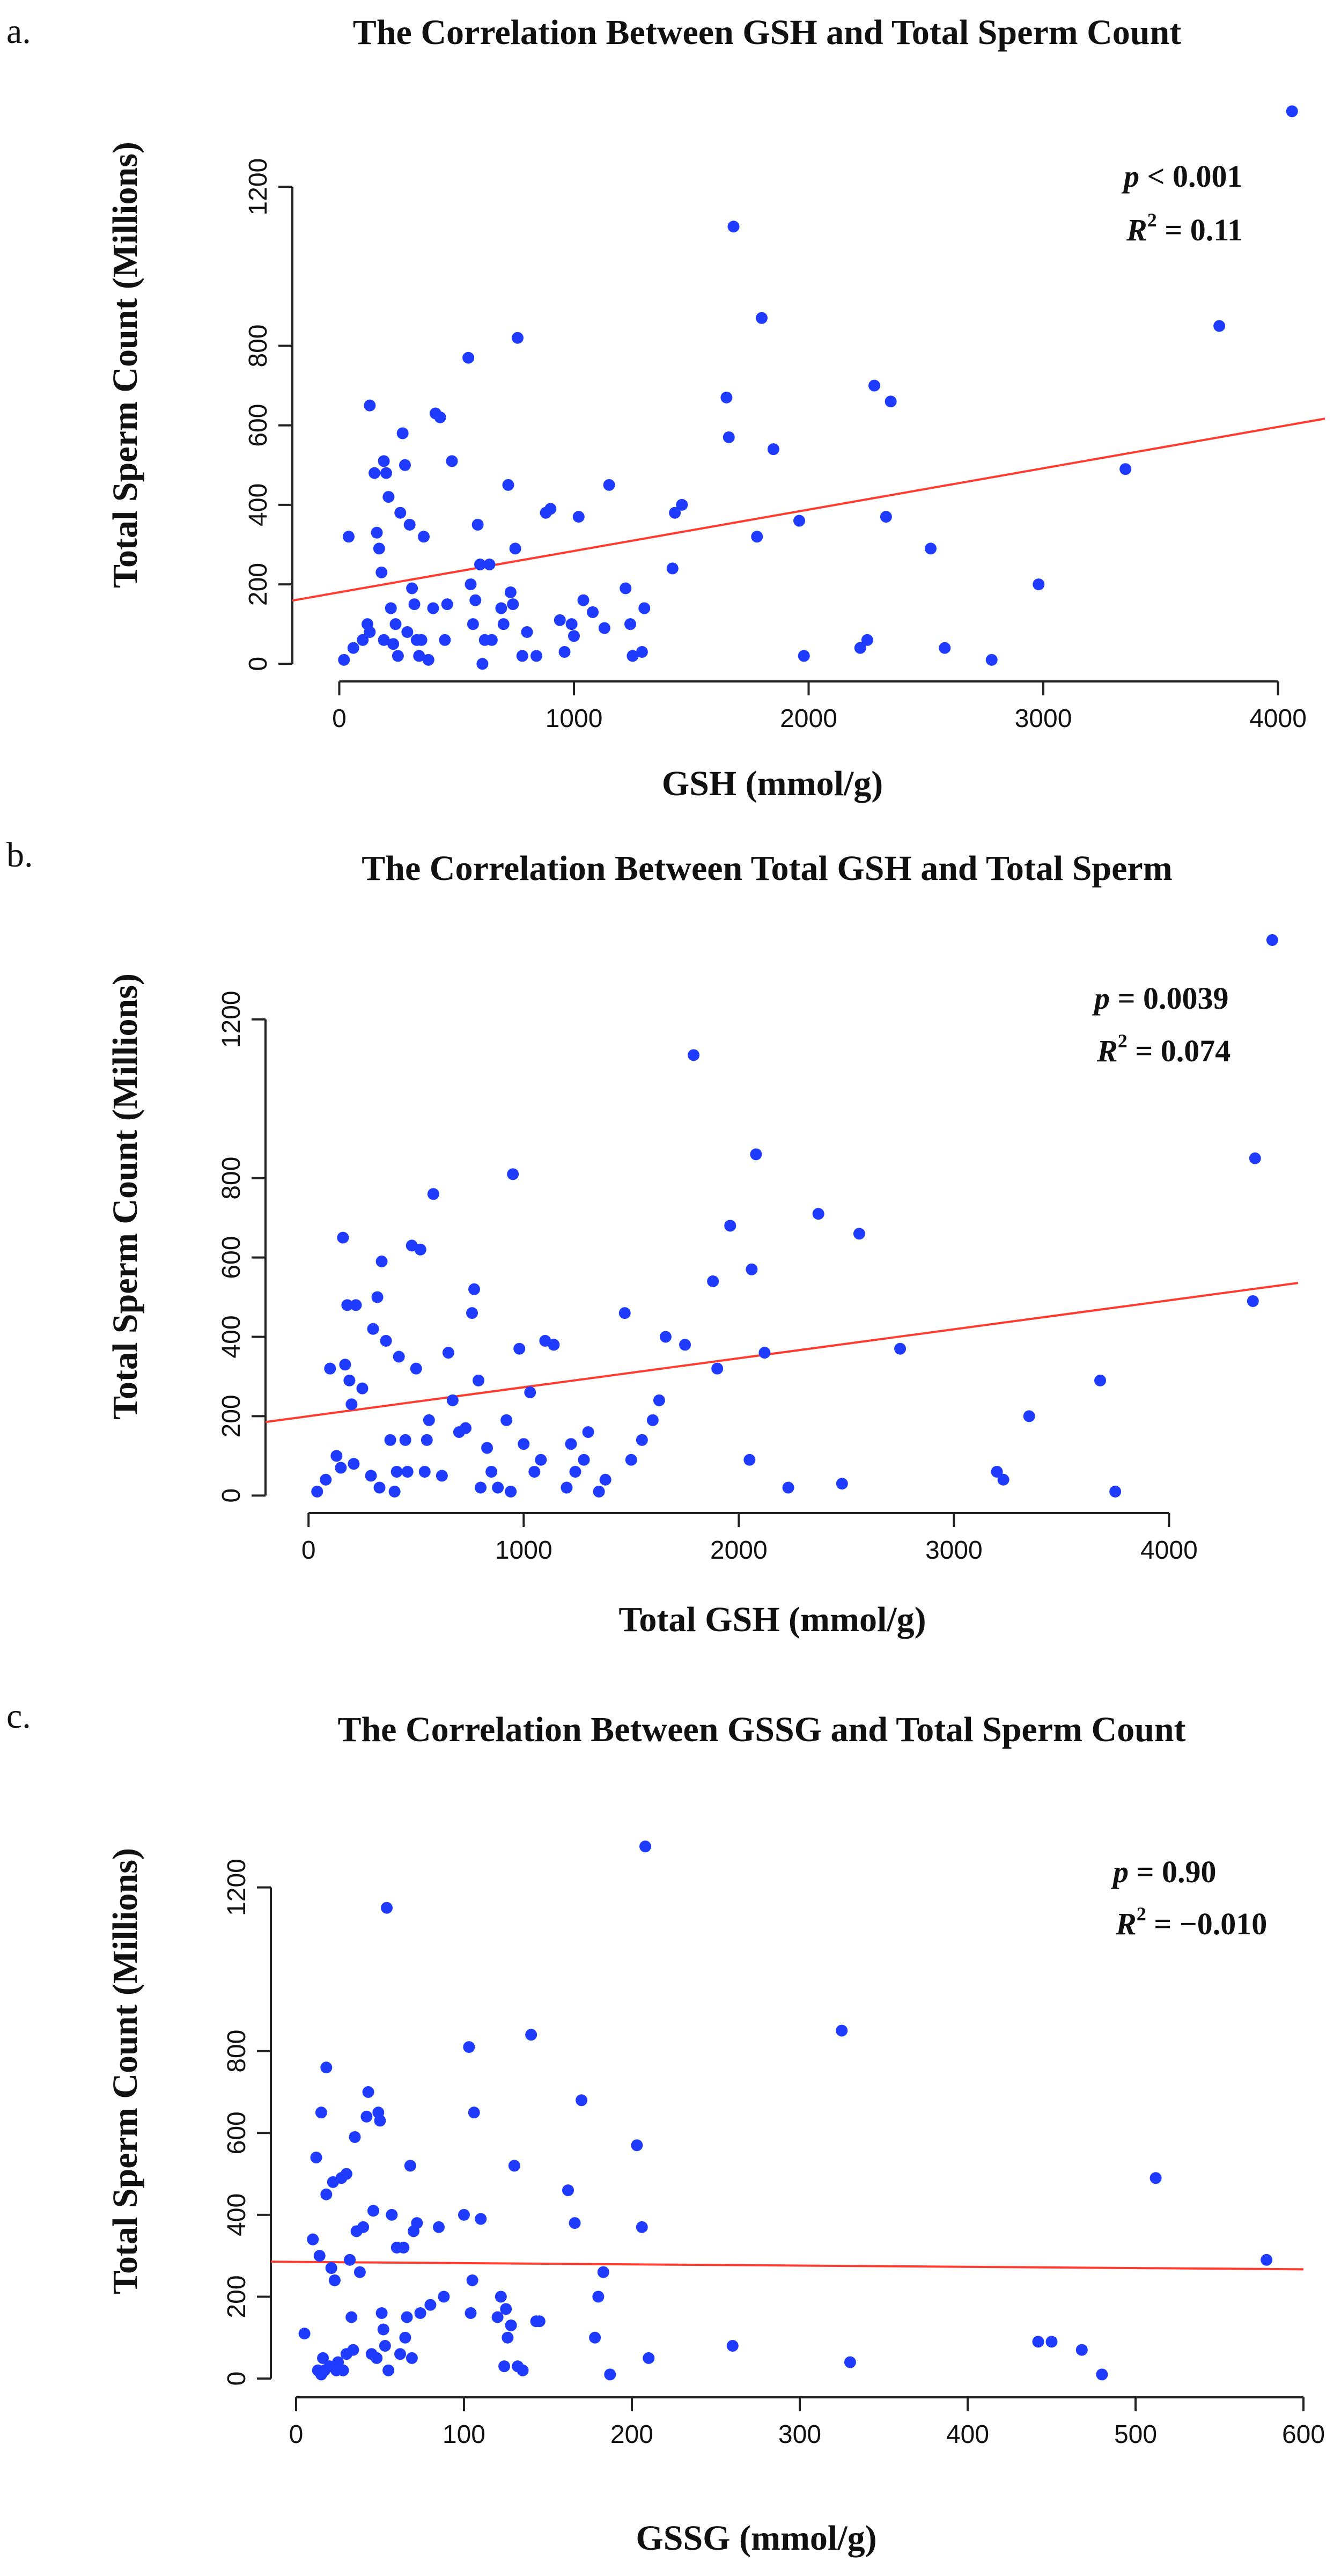 The image size is (1341, 2576). I want to click on y-tick-label: 0, so click(237, 2379).